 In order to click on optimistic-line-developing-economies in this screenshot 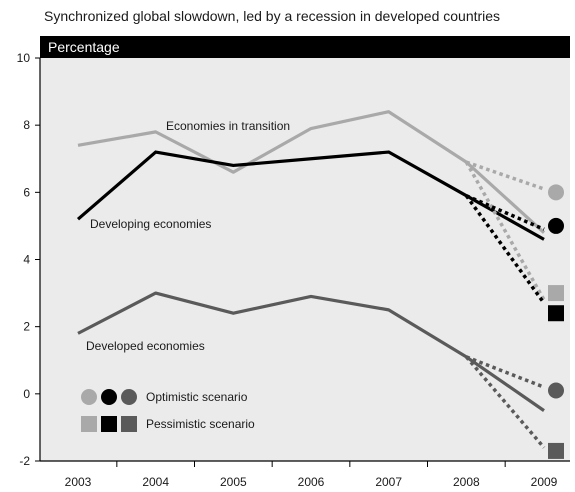, I will do `click(505, 212)`.